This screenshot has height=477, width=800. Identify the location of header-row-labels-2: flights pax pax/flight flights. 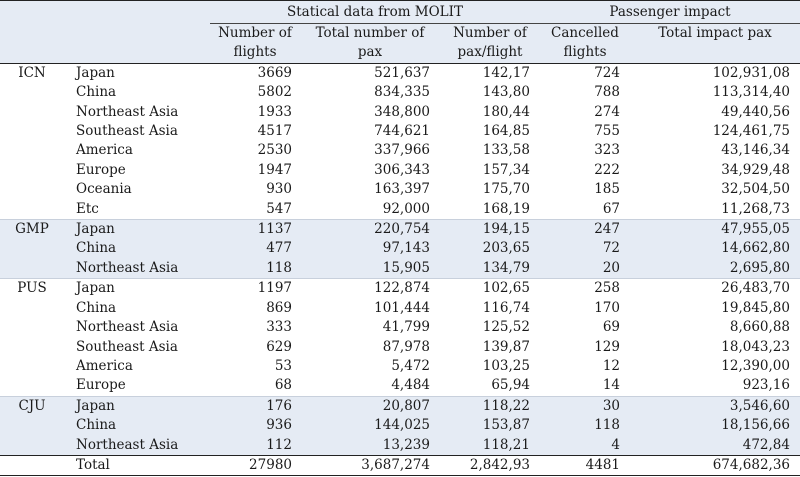
(400, 53).